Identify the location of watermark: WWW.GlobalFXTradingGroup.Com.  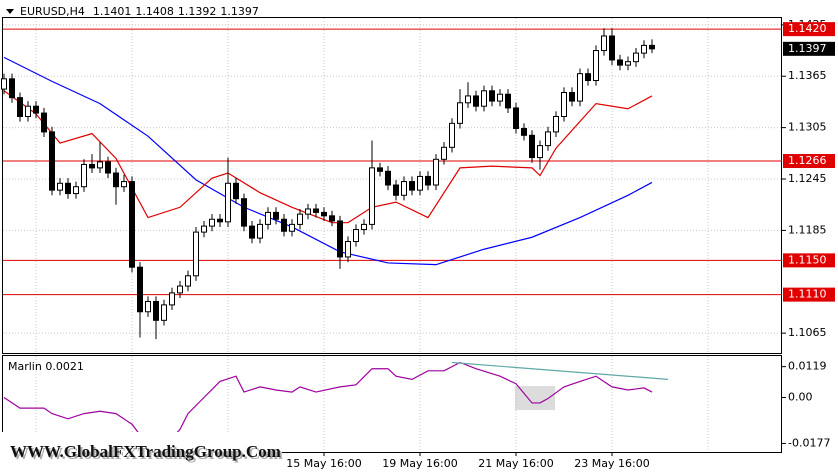
(145, 451).